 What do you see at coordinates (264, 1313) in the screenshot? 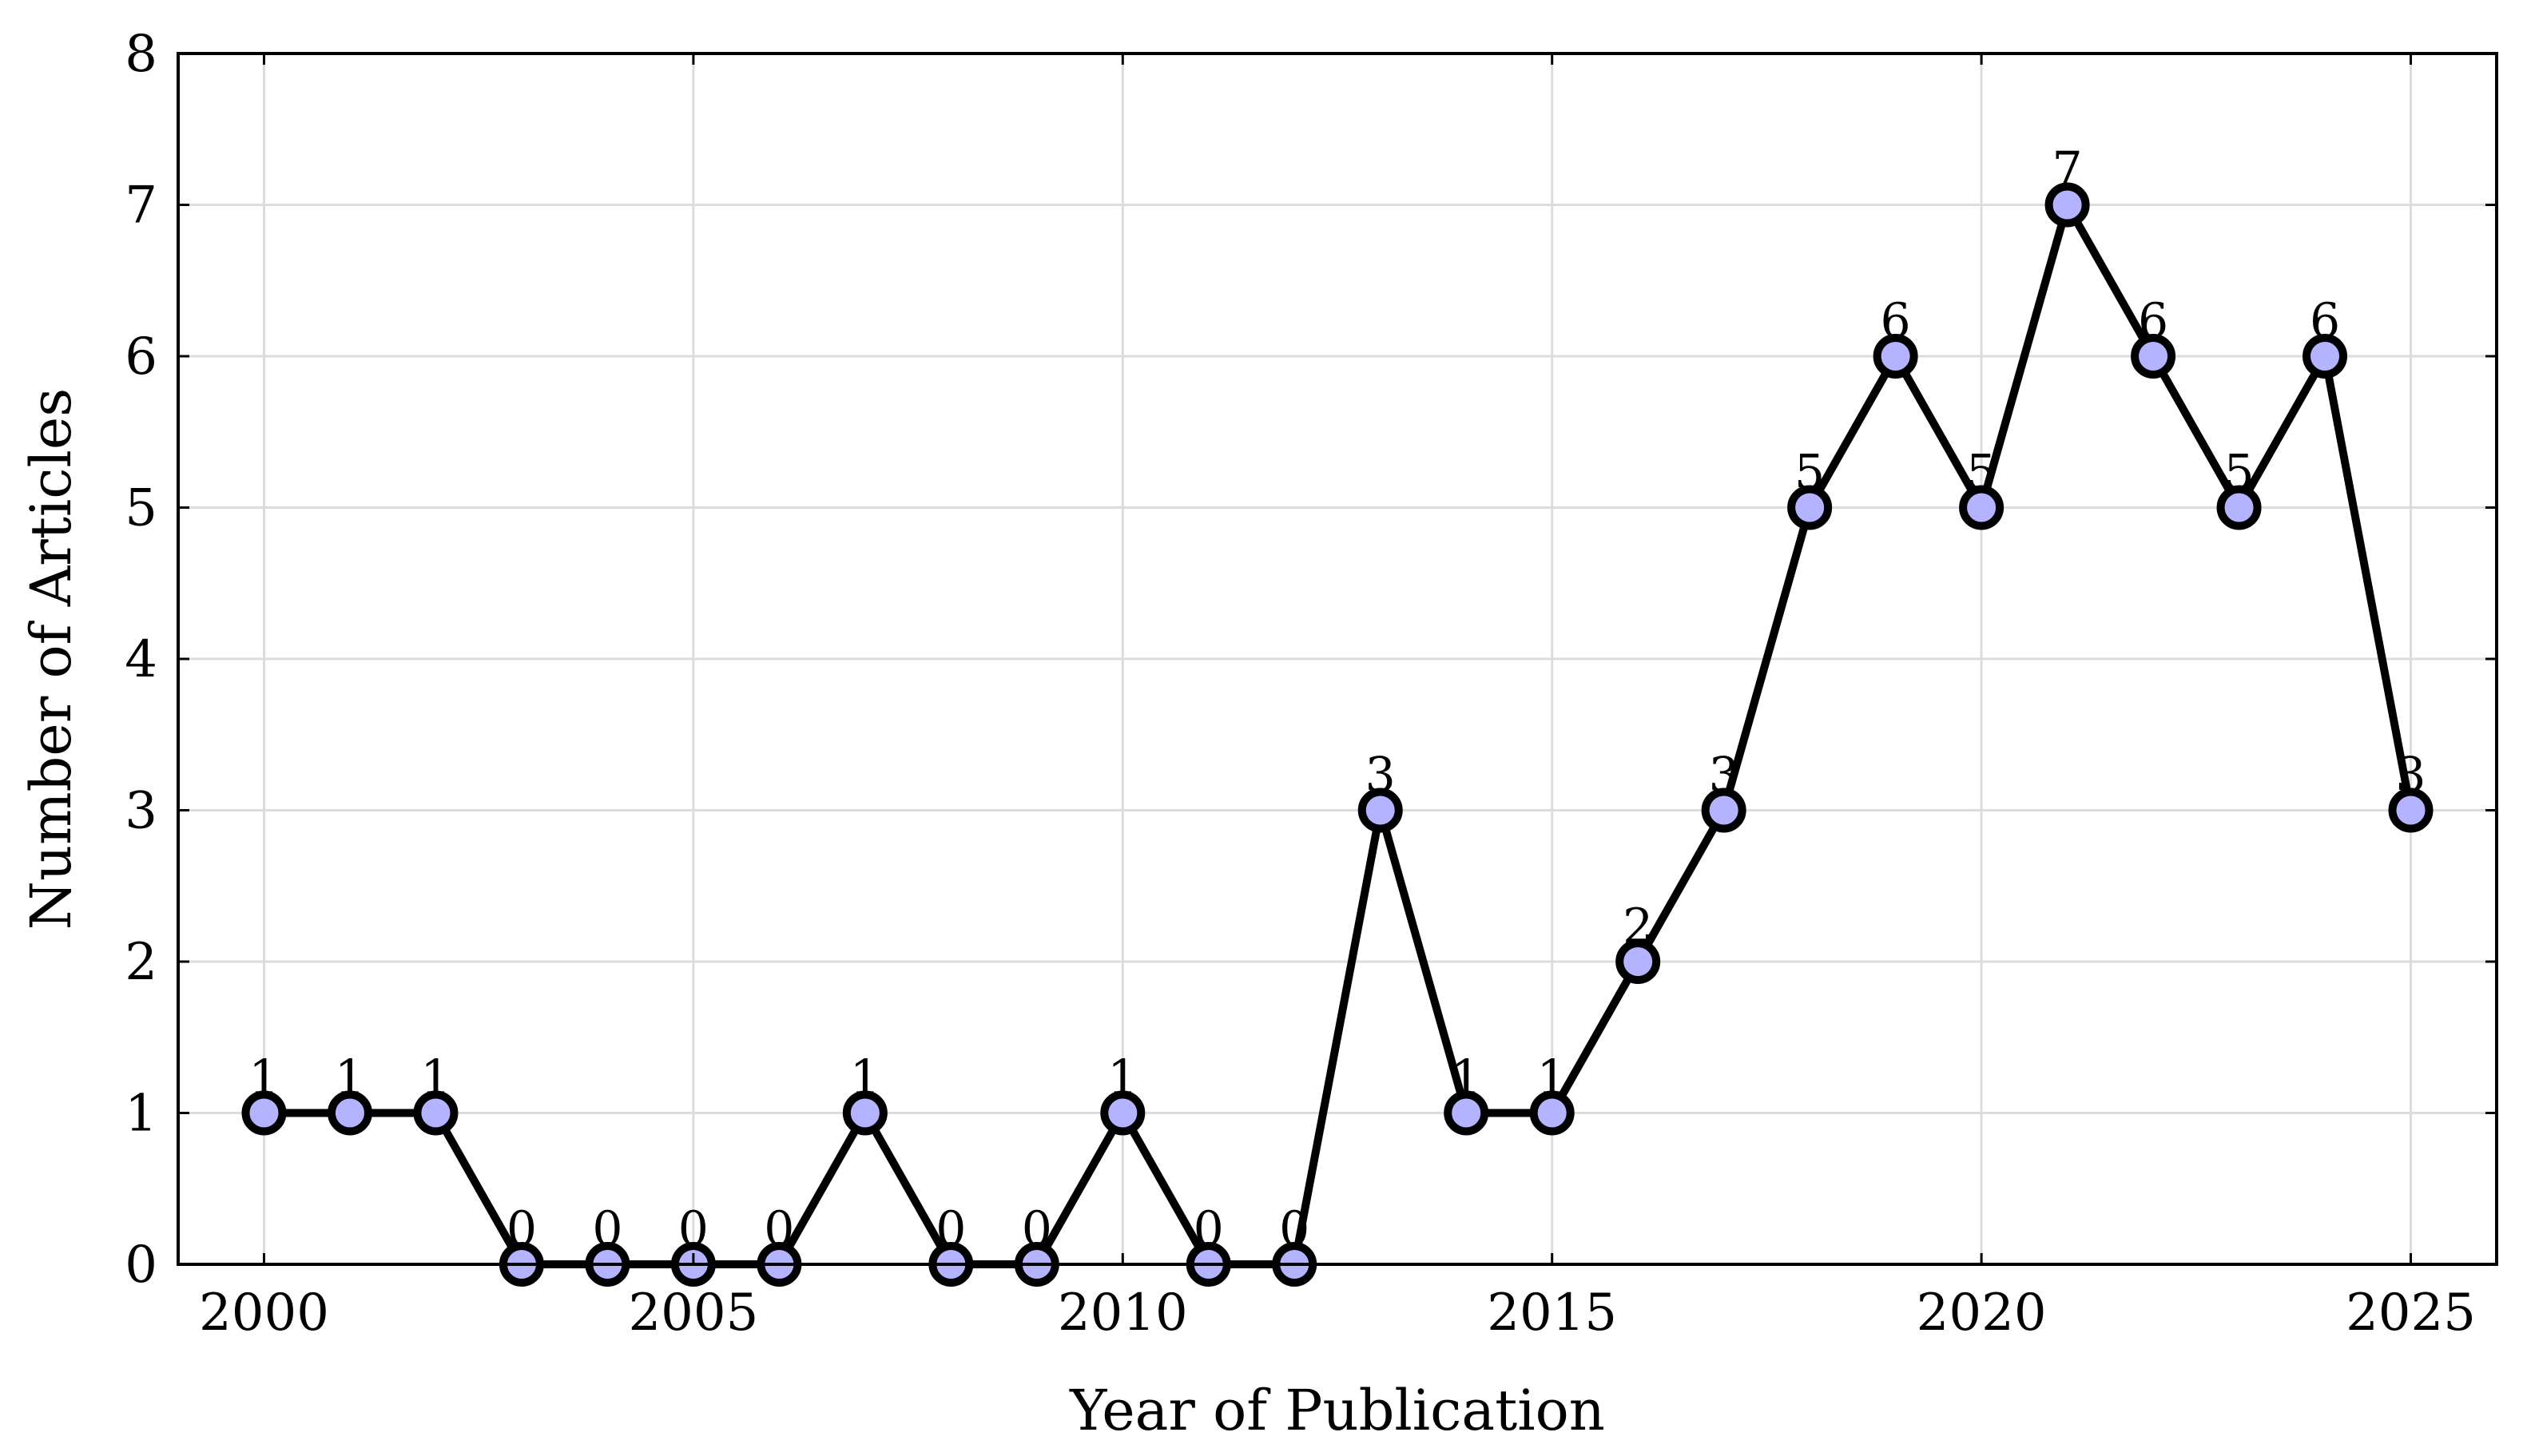
I see `x-tick-label: 2000` at bounding box center [264, 1313].